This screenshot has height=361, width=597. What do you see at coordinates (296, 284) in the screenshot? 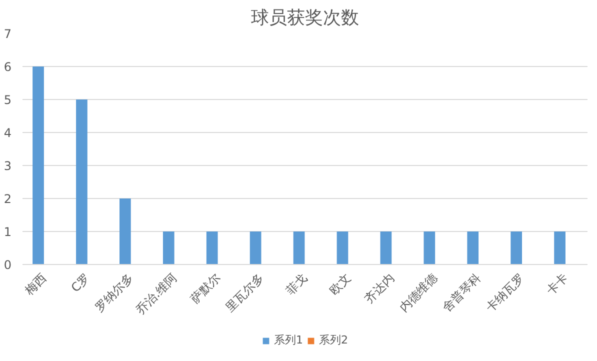
I see `x-tick-label: 菲戈` at bounding box center [296, 284].